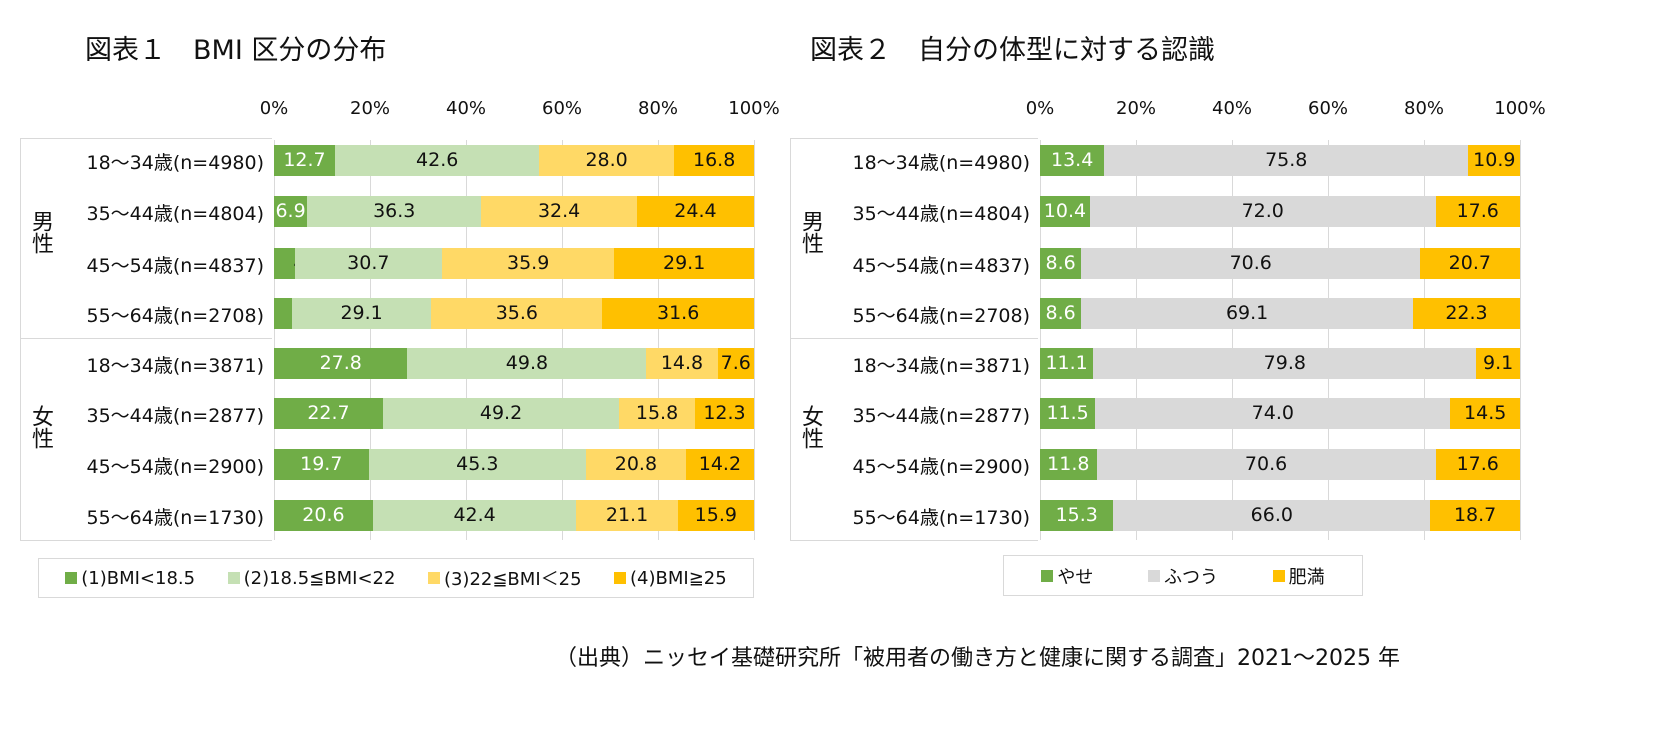 The width and height of the screenshot is (1661, 731). I want to click on data-label: 7.6, so click(735, 363).